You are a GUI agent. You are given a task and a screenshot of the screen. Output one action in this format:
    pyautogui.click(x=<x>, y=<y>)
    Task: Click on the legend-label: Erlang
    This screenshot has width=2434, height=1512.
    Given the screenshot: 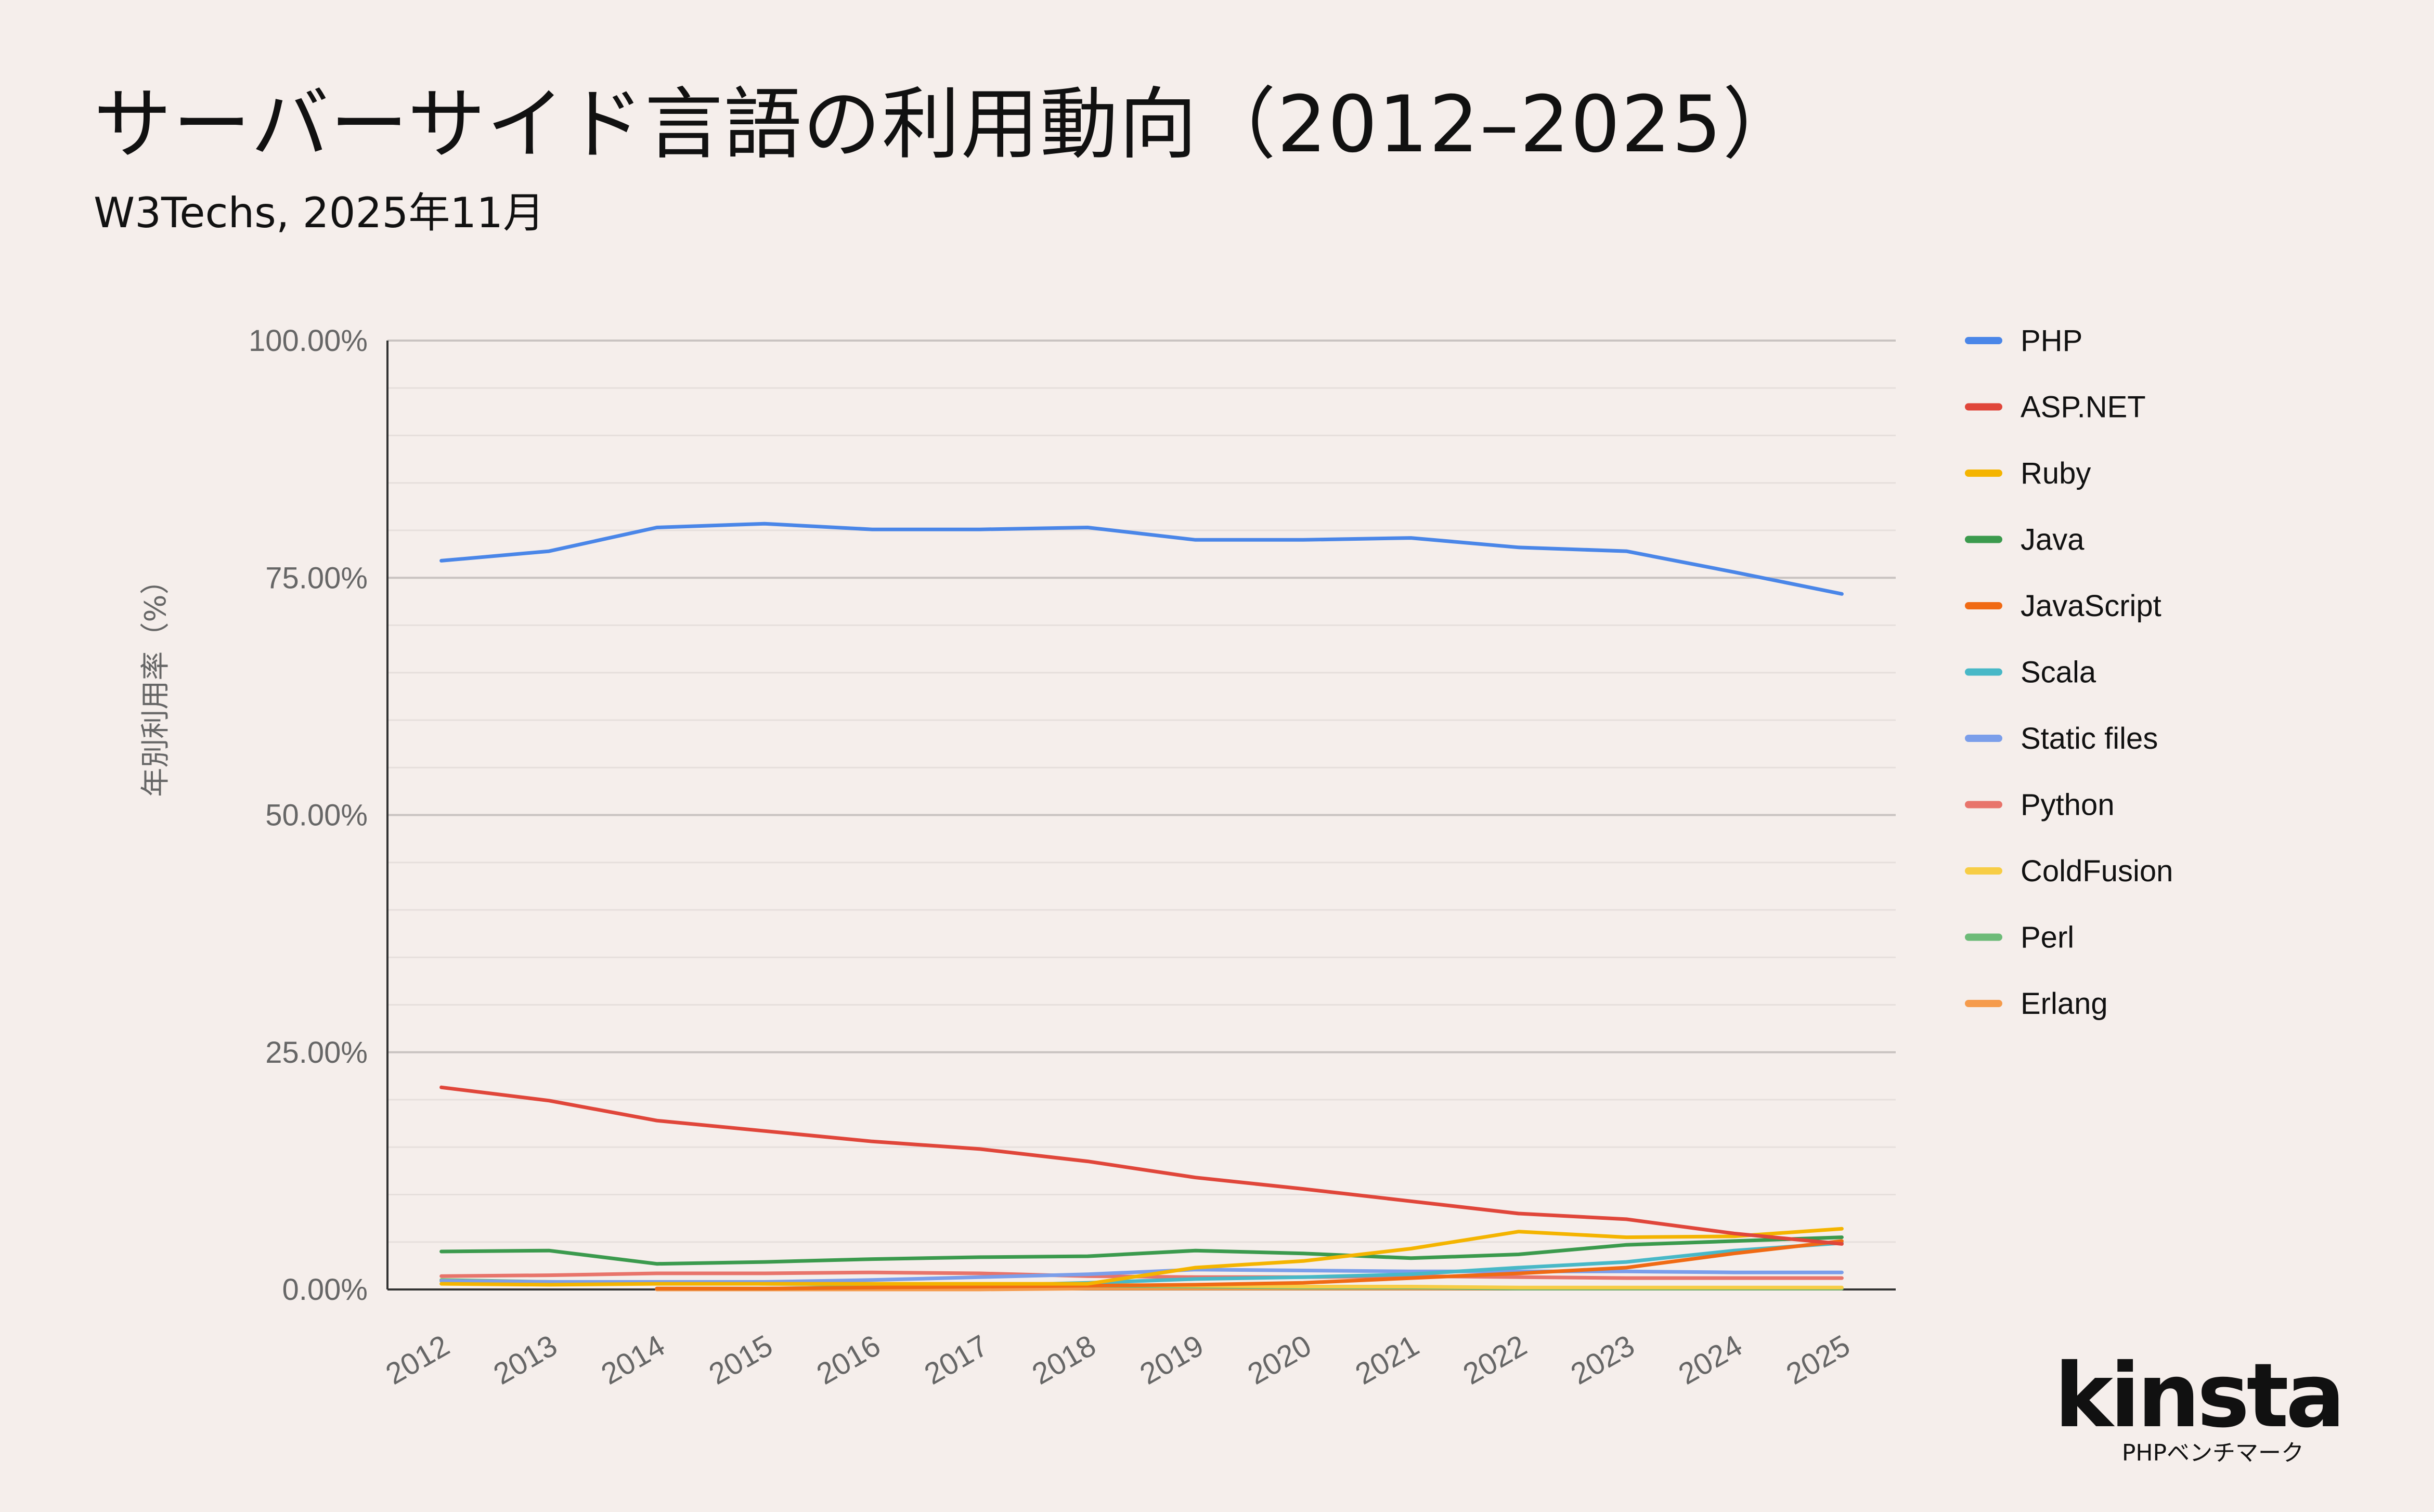 What is the action you would take?
    pyautogui.click(x=2064, y=1004)
    